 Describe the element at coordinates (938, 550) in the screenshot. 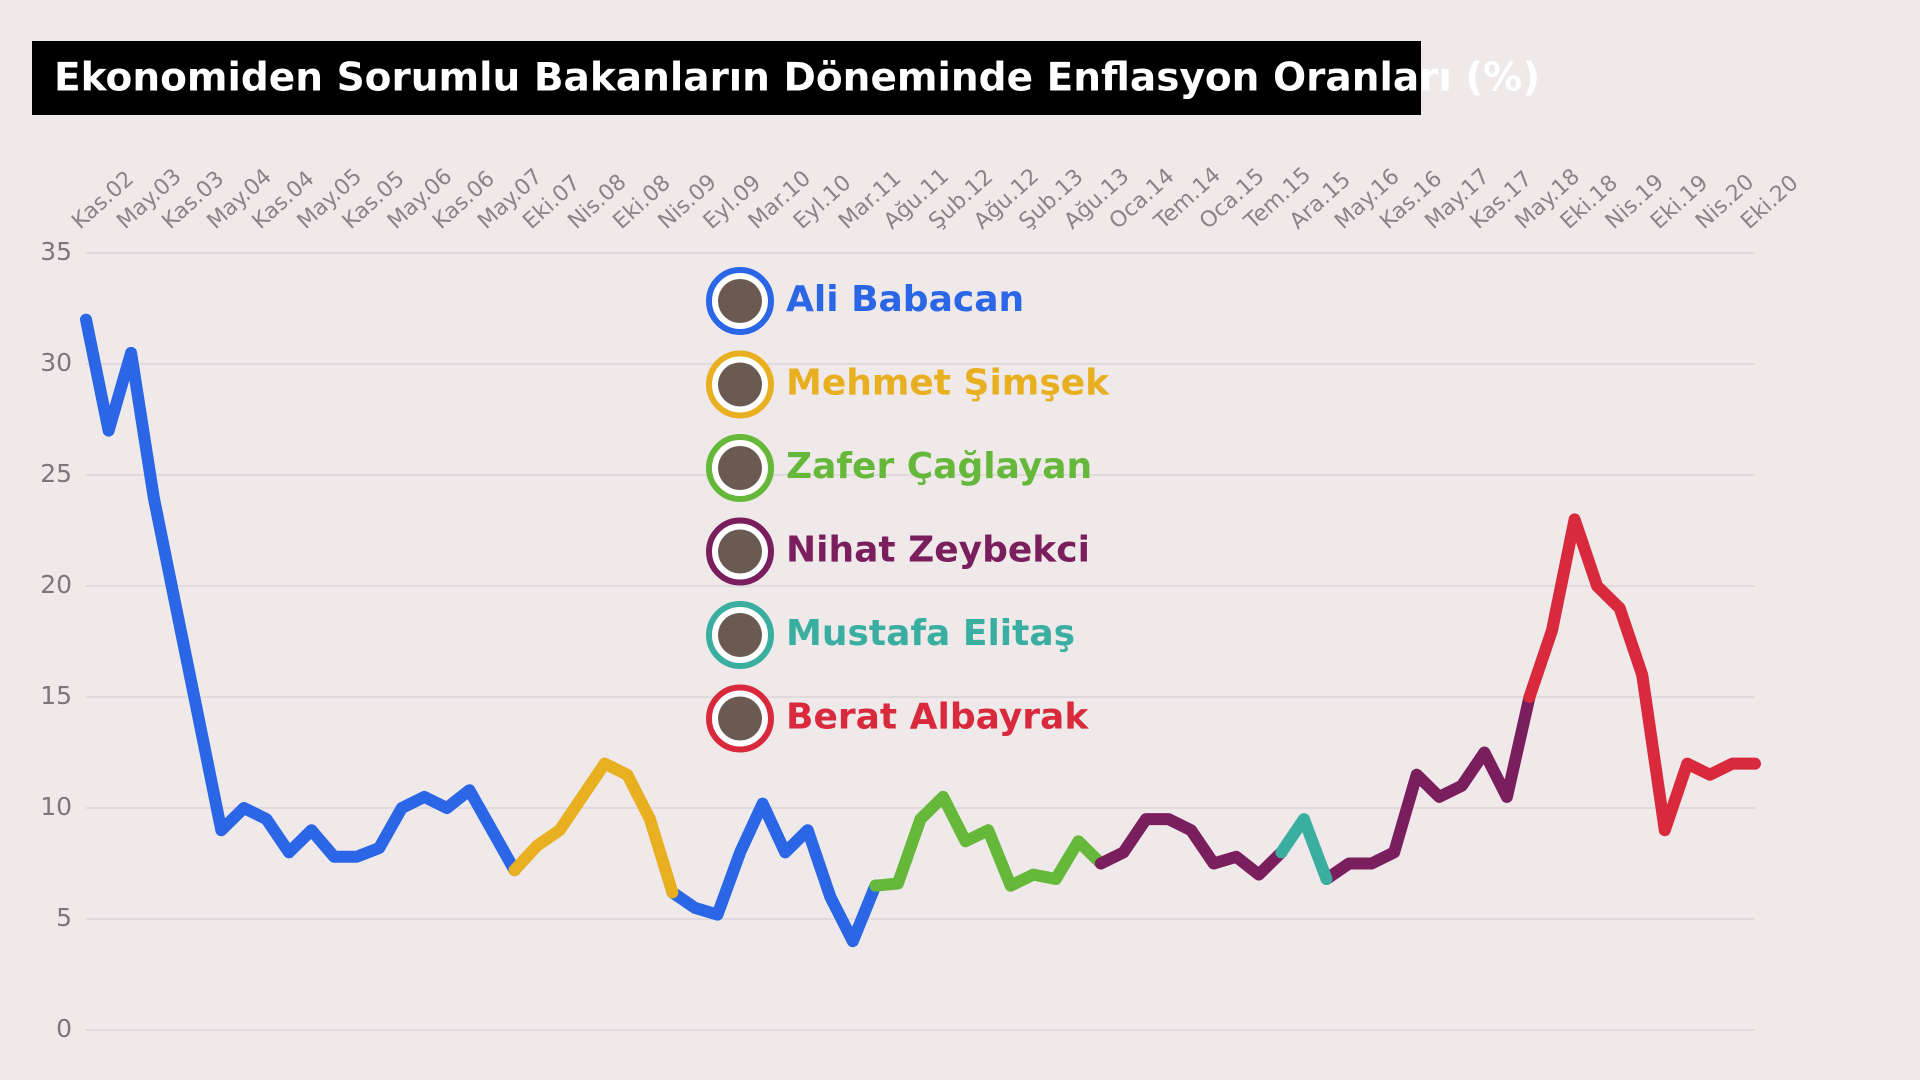

I see `legend-label: Nihat Zeybekci` at that location.